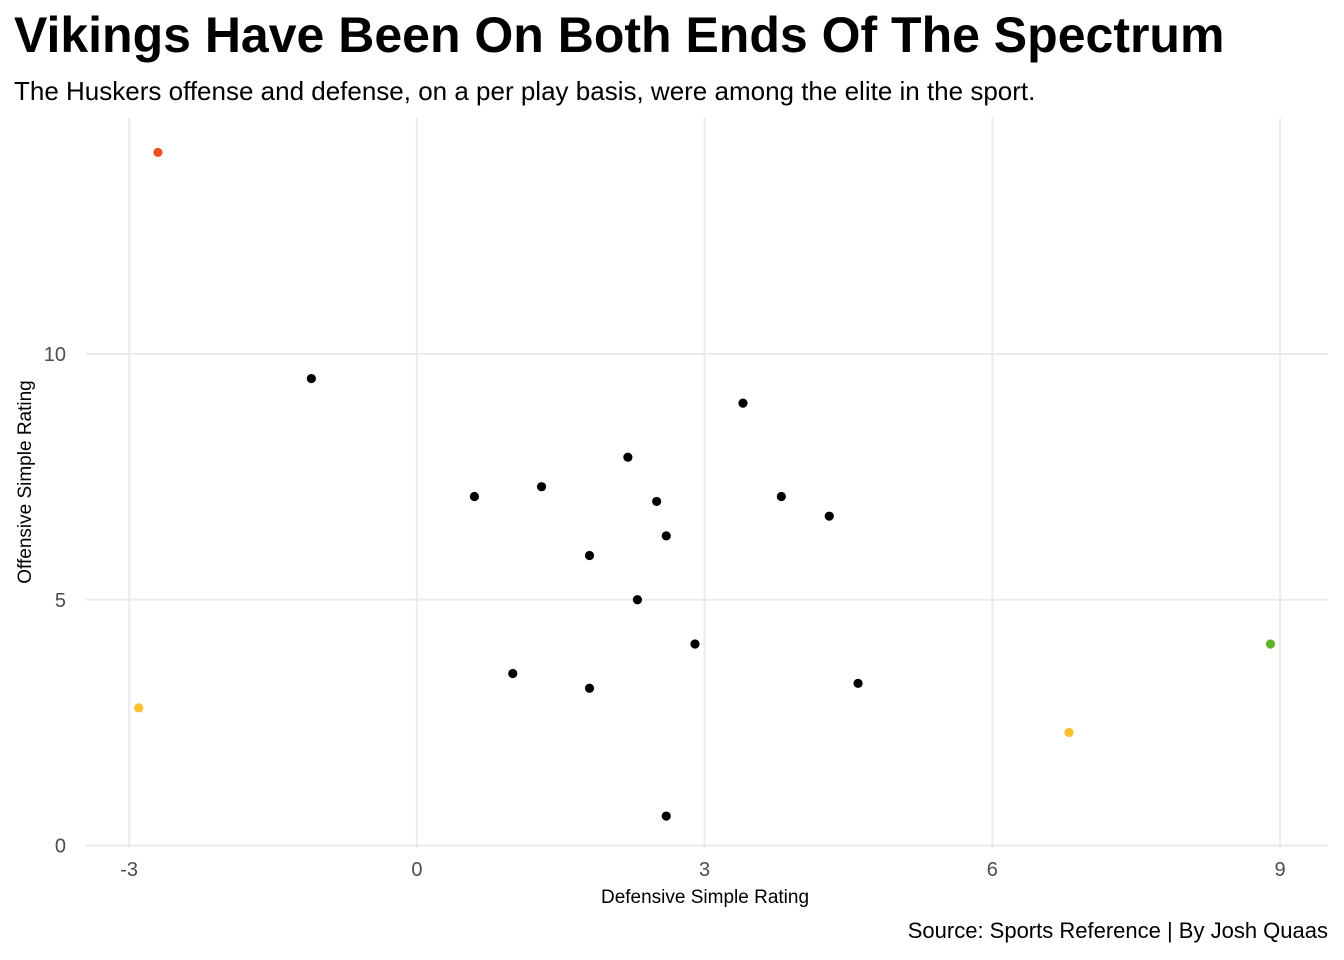 This screenshot has width=1344, height=960. I want to click on x-tick-label: 0, so click(416, 870).